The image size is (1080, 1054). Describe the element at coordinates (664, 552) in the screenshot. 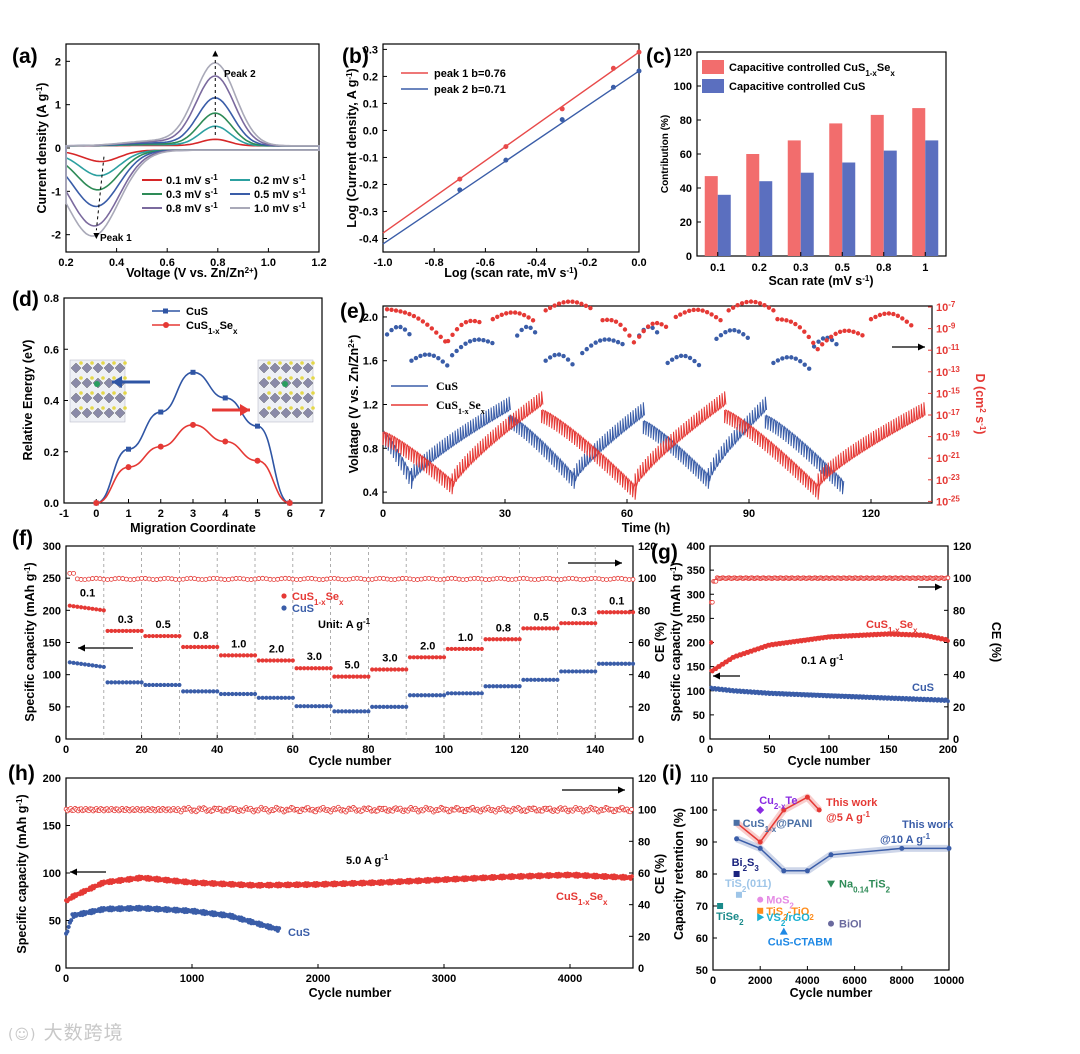

I see `panel-g-label: (g)` at that location.